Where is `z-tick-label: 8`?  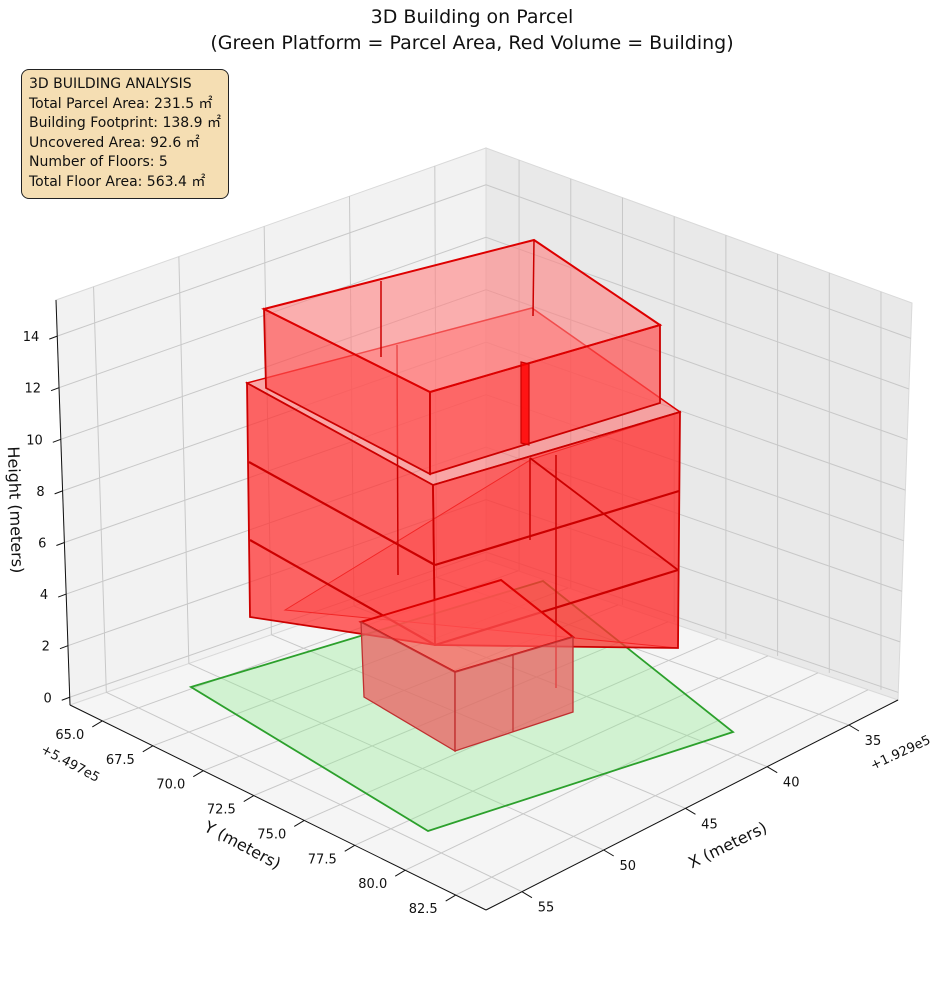
z-tick-label: 8 is located at coordinates (40, 492).